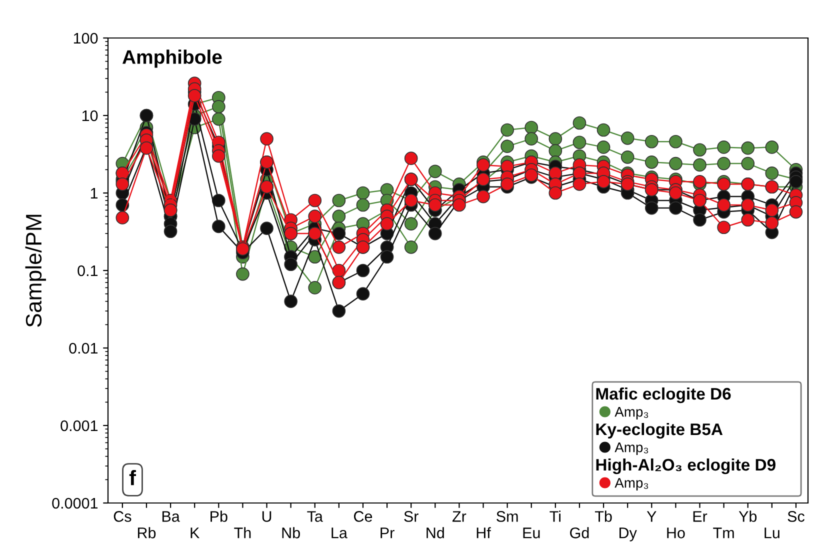 Image resolution: width=817 pixels, height=550 pixels. What do you see at coordinates (88, 270) in the screenshot?
I see `y-tick-label: 0.1` at bounding box center [88, 270].